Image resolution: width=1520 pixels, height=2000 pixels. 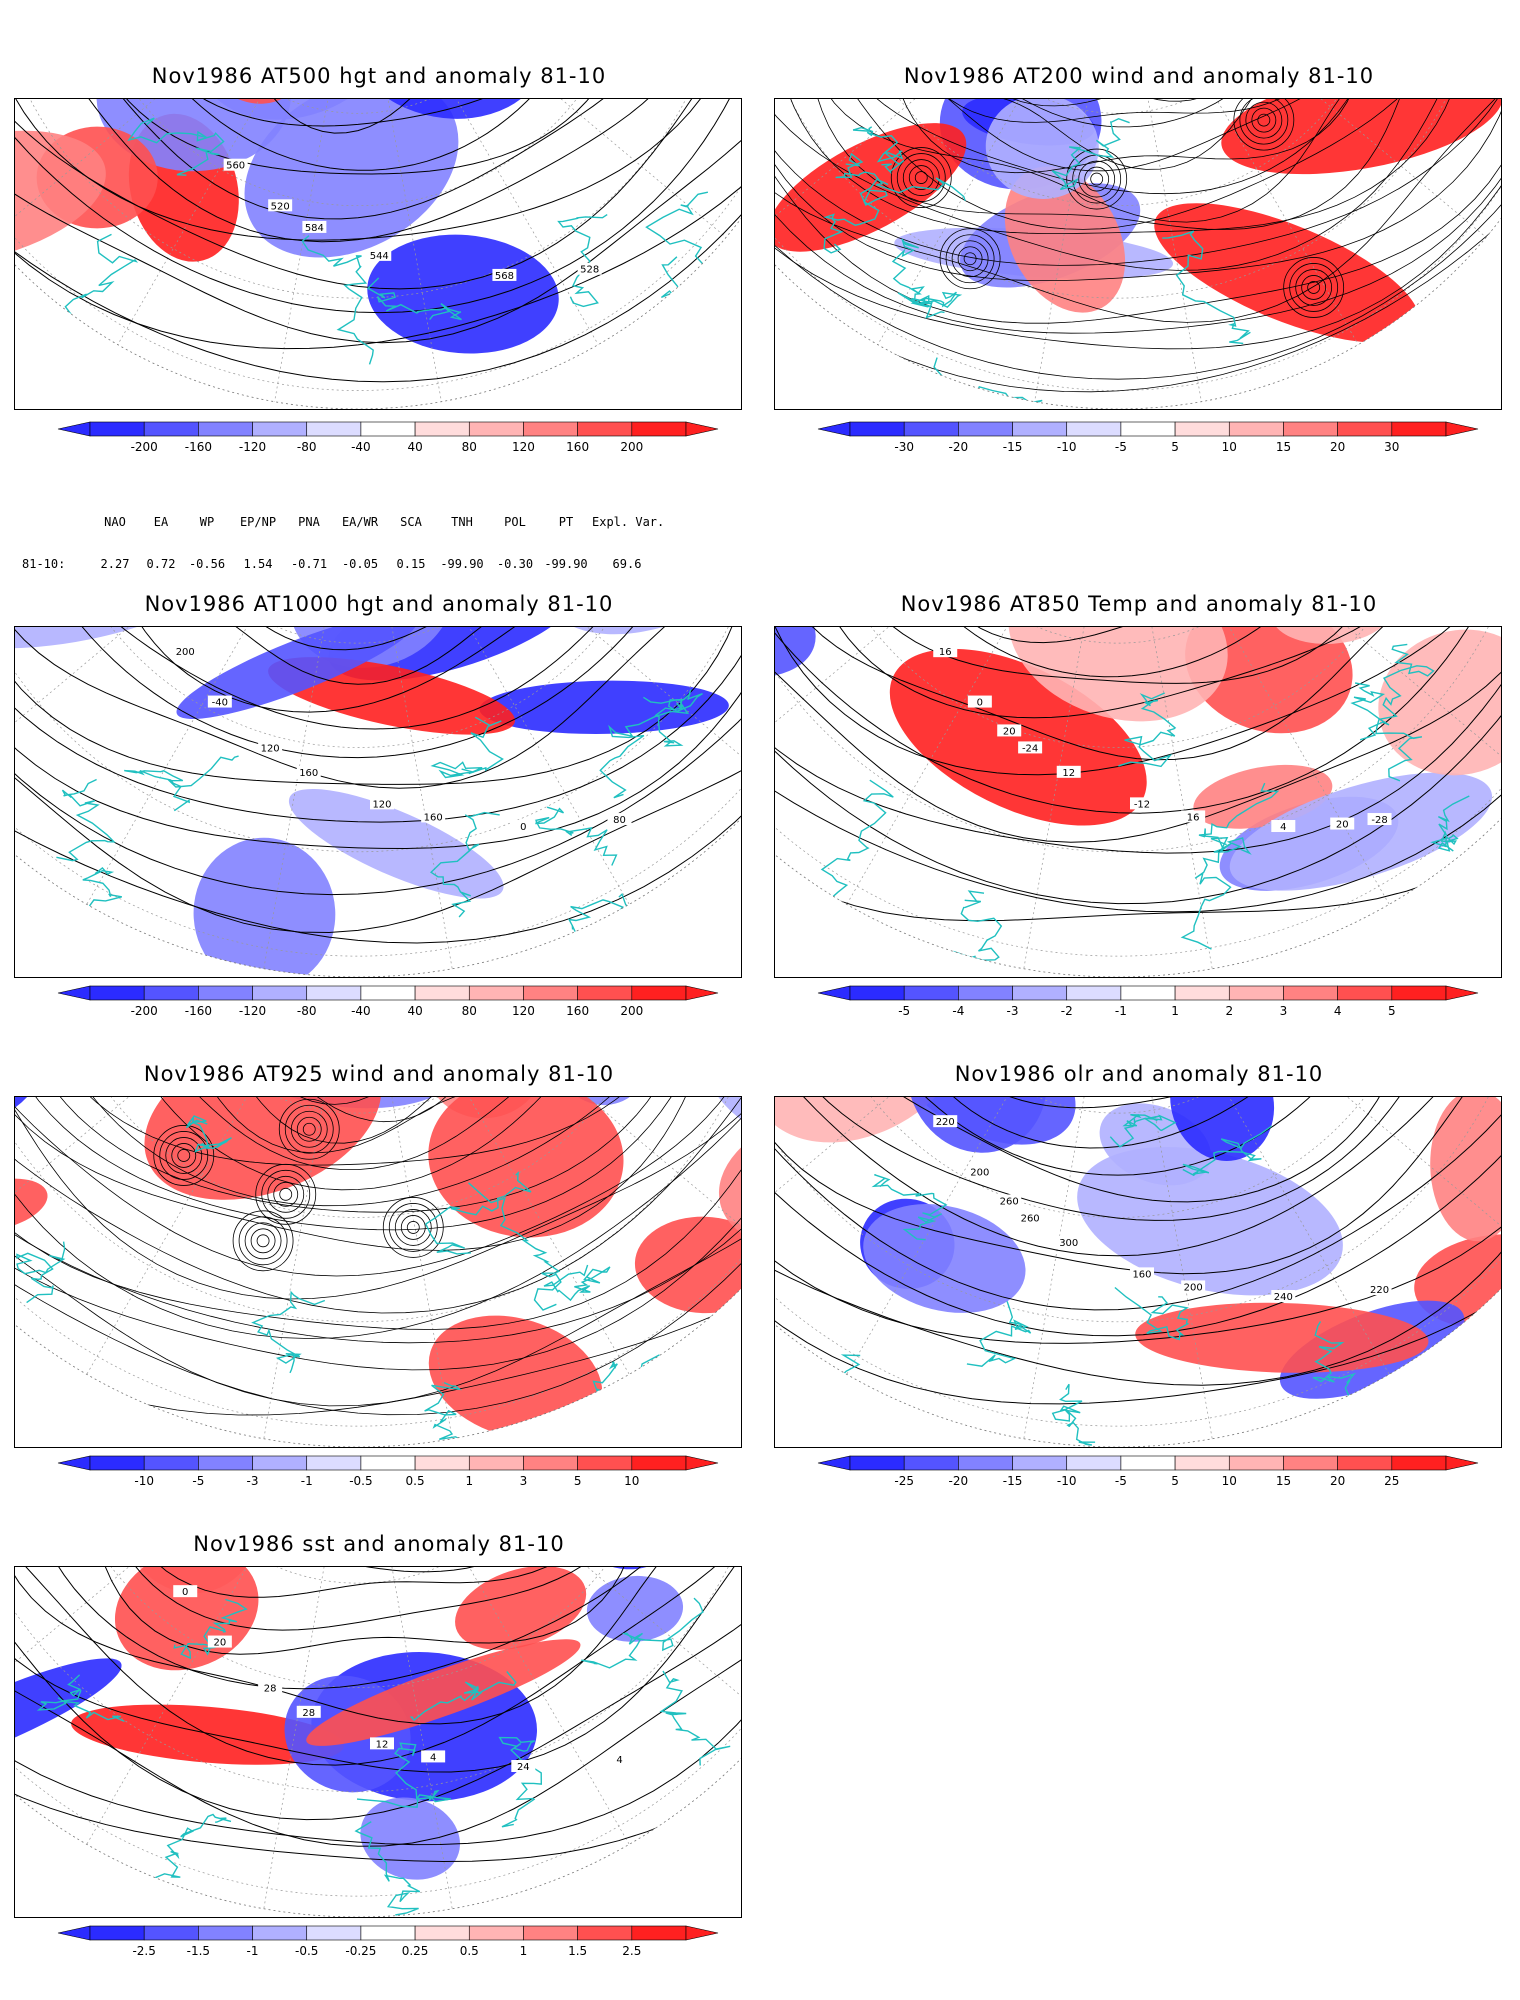 What do you see at coordinates (523, 447) in the screenshot?
I see `colorbar-tick-label: 120` at bounding box center [523, 447].